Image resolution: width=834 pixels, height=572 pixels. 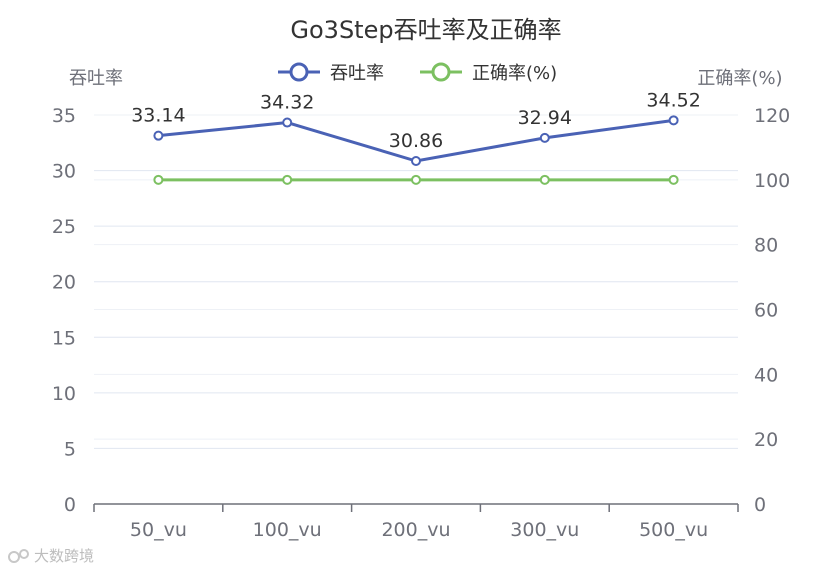 I want to click on legend-item: 正确率(%), so click(x=488, y=73).